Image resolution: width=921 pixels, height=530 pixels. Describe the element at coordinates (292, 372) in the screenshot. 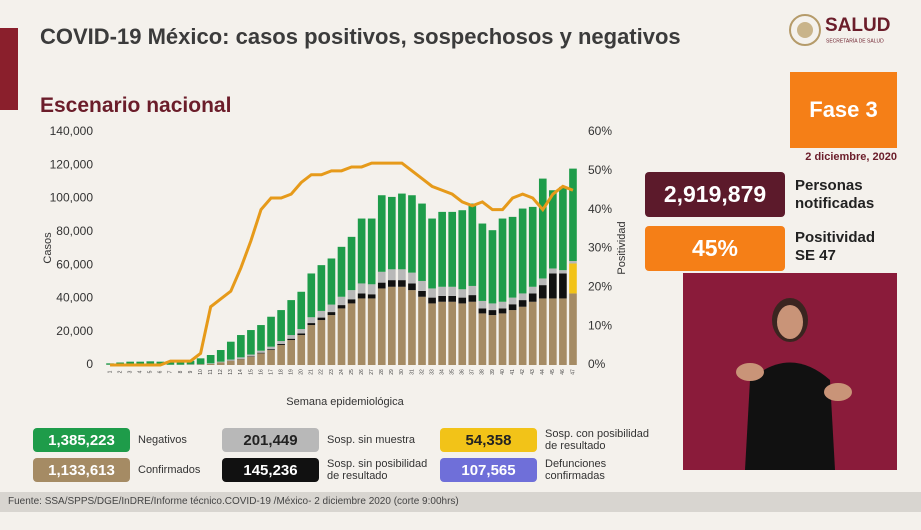

I see `x-tick-label: 19` at that location.